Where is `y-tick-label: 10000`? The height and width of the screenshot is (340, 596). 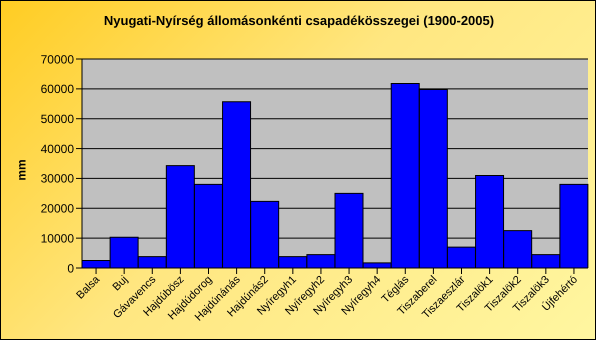 y-tick-label: 10000 is located at coordinates (57, 238).